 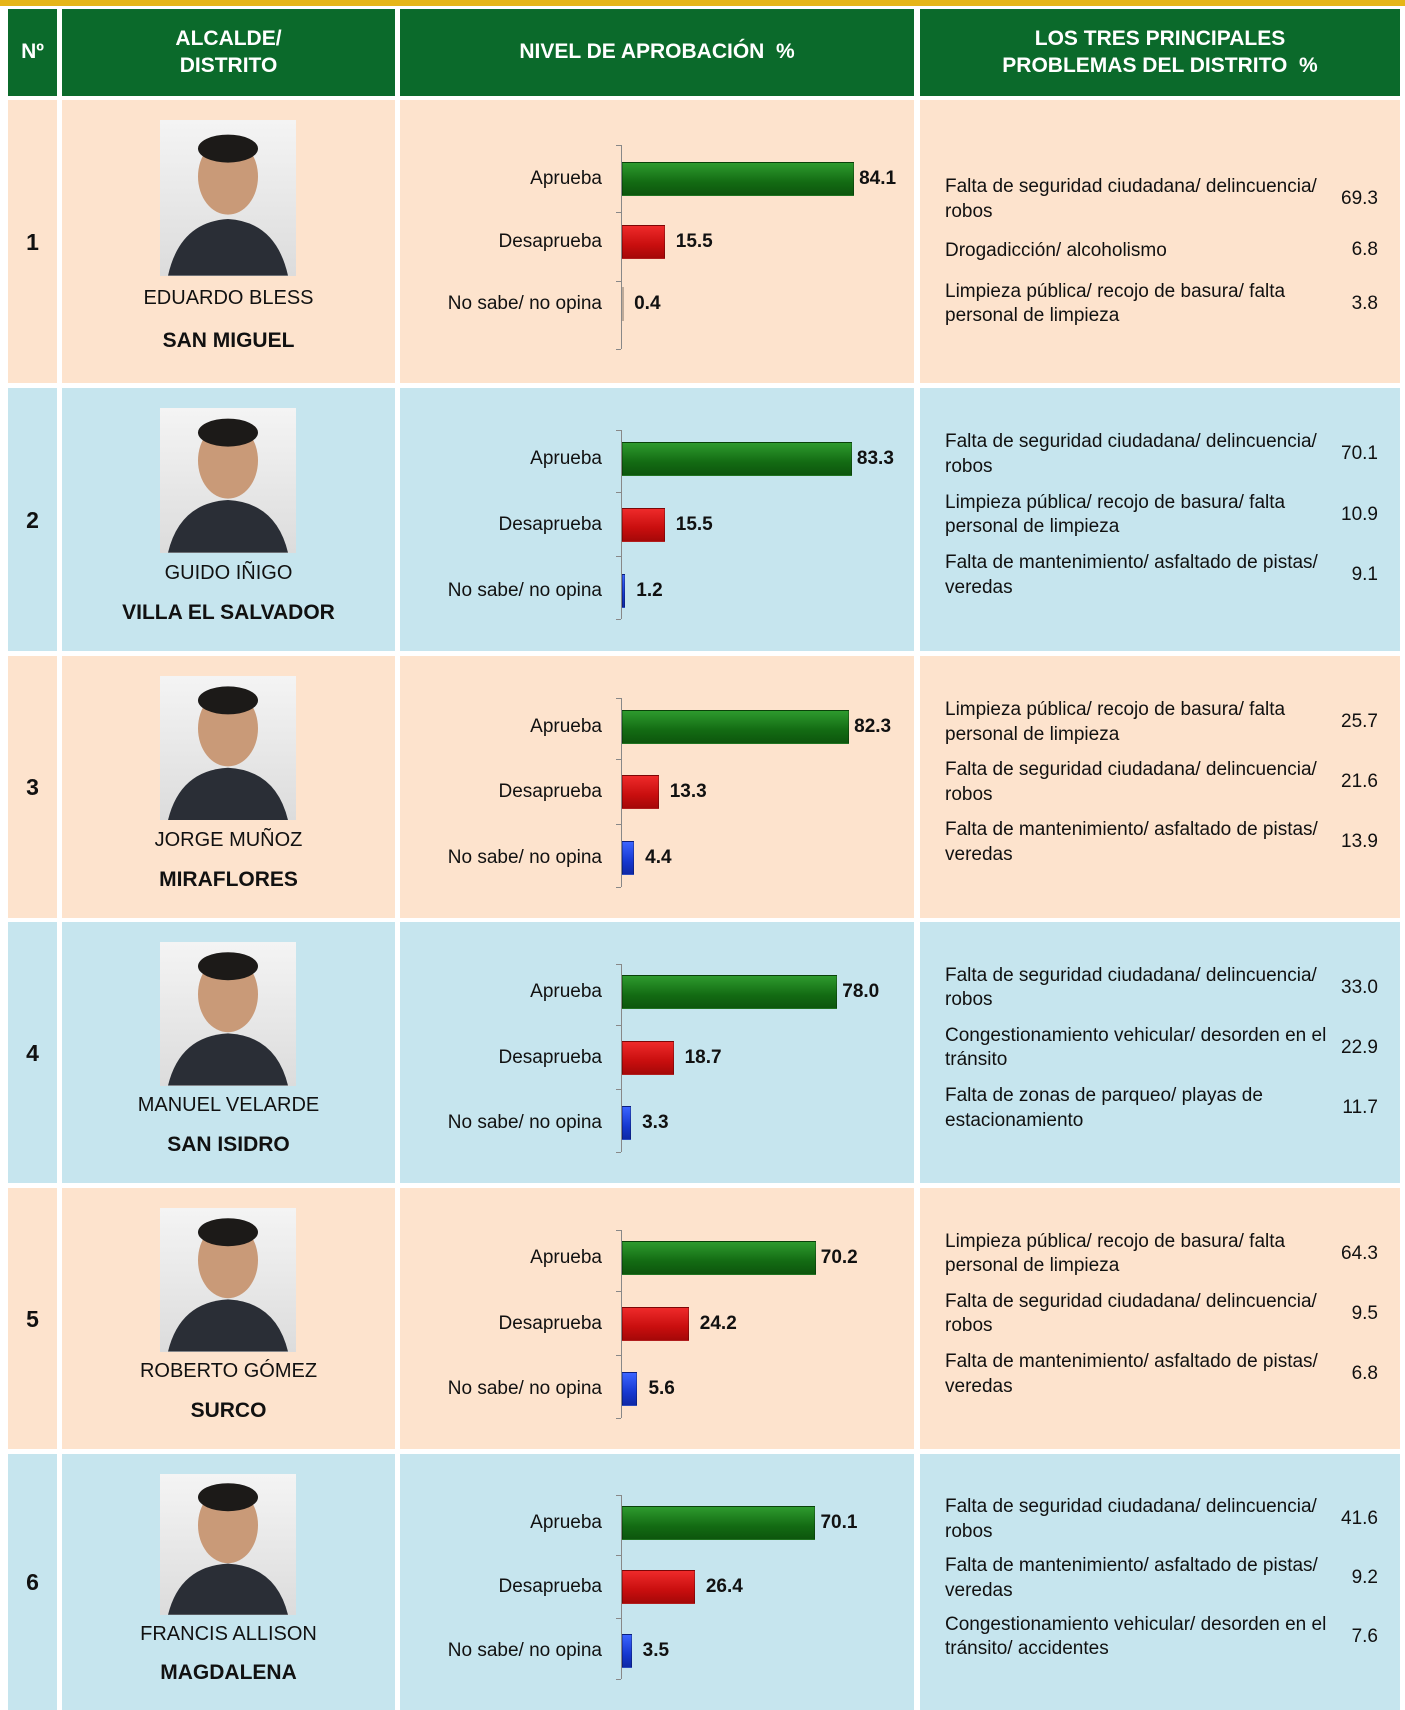 I want to click on header-mayor: ALCALDE/ DISTRITO, so click(x=228, y=52).